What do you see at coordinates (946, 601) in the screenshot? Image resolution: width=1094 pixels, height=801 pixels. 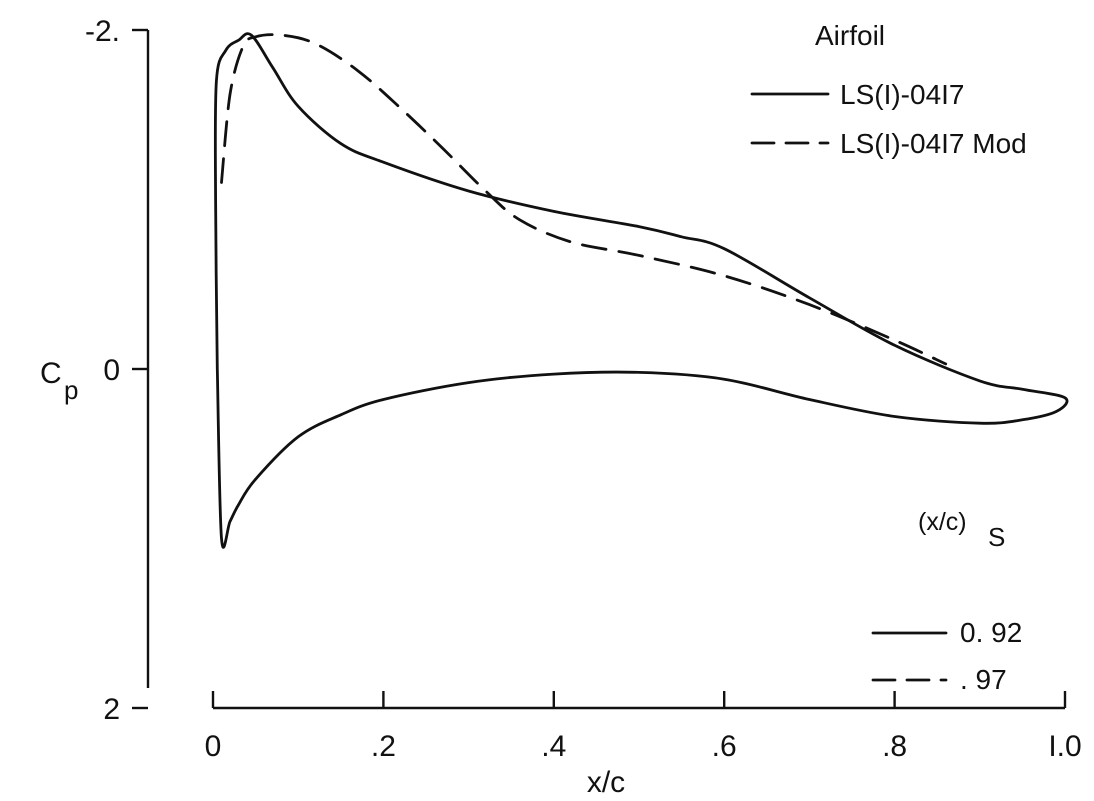 I see `legend-separation: (x/c) S 0. 92 . 97` at bounding box center [946, 601].